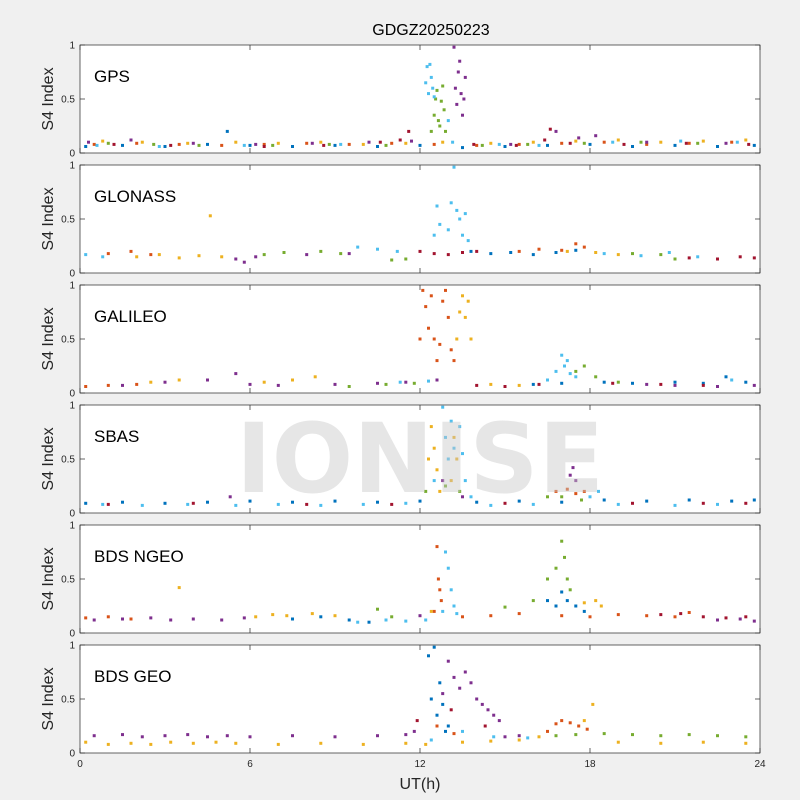 The height and width of the screenshot is (800, 800). Describe the element at coordinates (420, 784) in the screenshot. I see `x-axis-label: UT(h)` at that location.